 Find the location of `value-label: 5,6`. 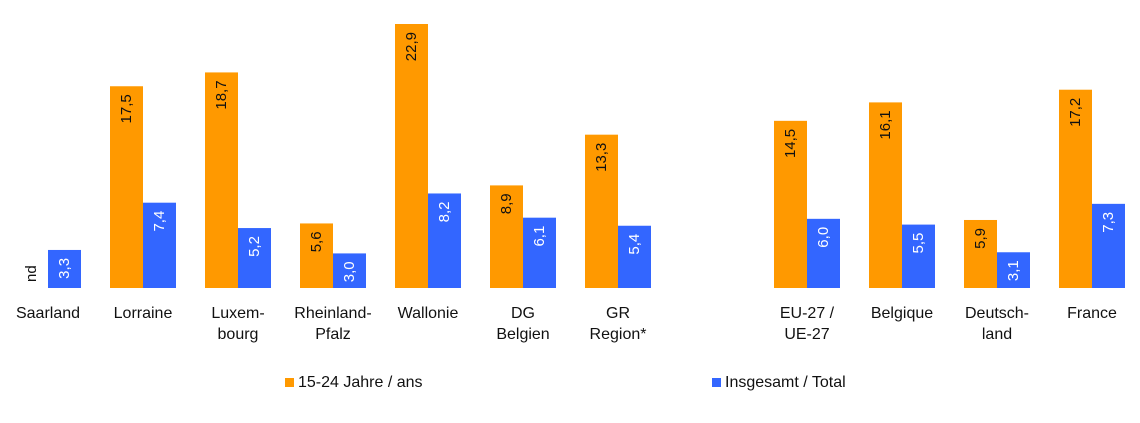

value-label: 5,6 is located at coordinates (316, 241).